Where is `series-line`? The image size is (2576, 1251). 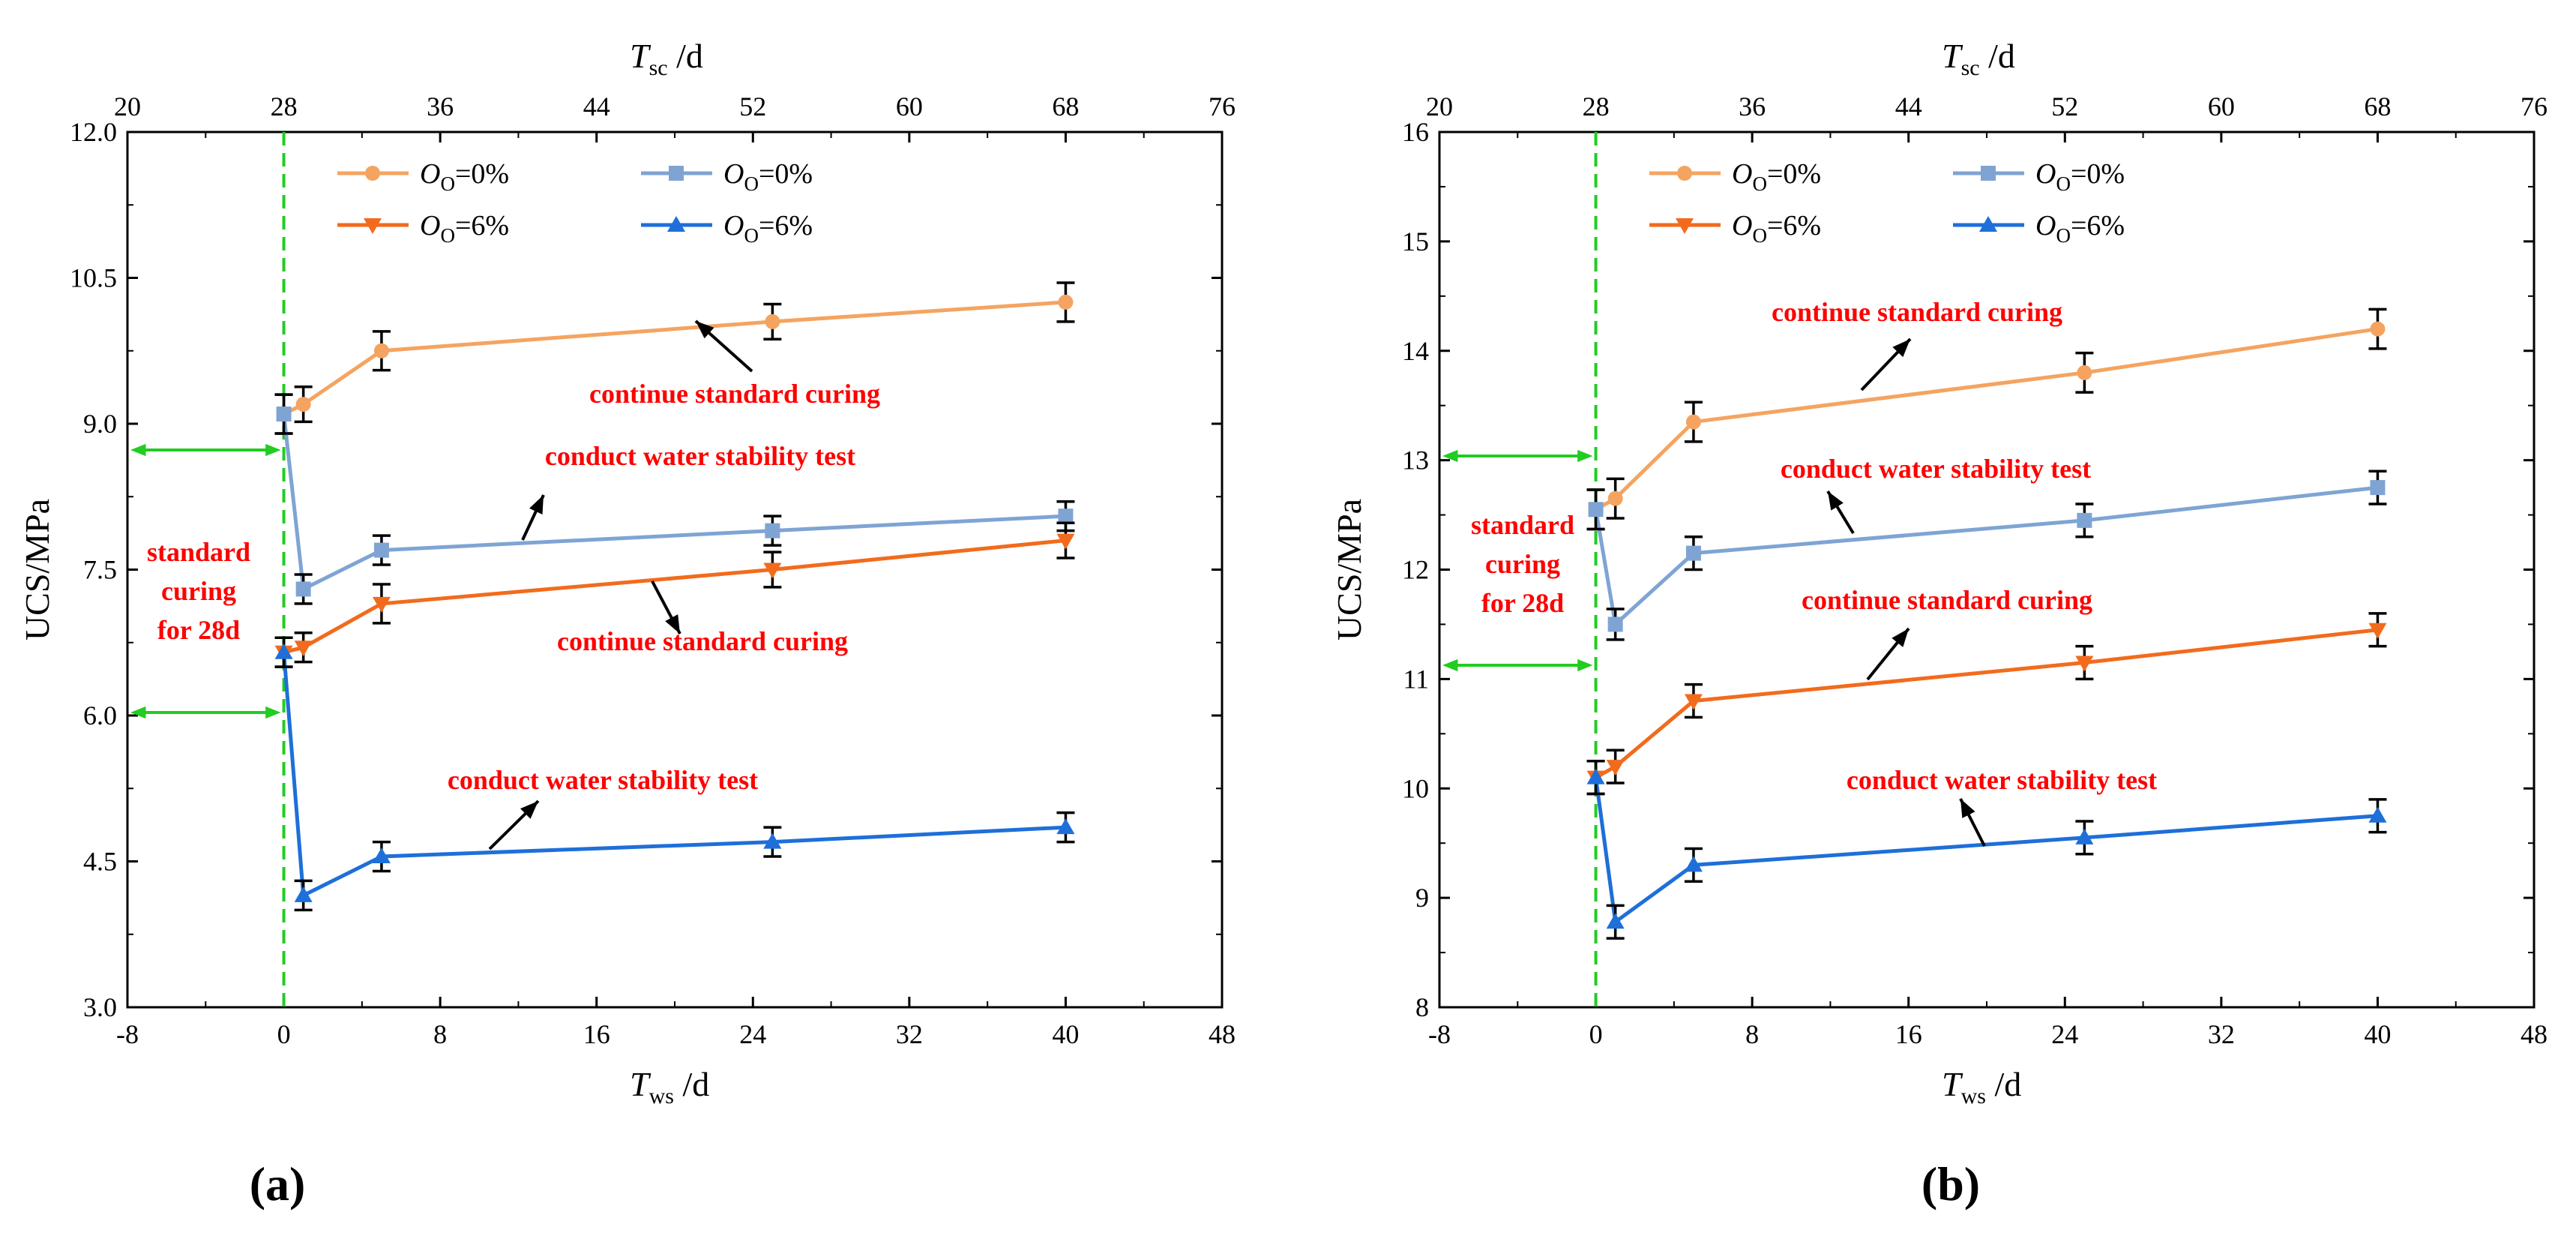
series-line is located at coordinates (1986, 851).